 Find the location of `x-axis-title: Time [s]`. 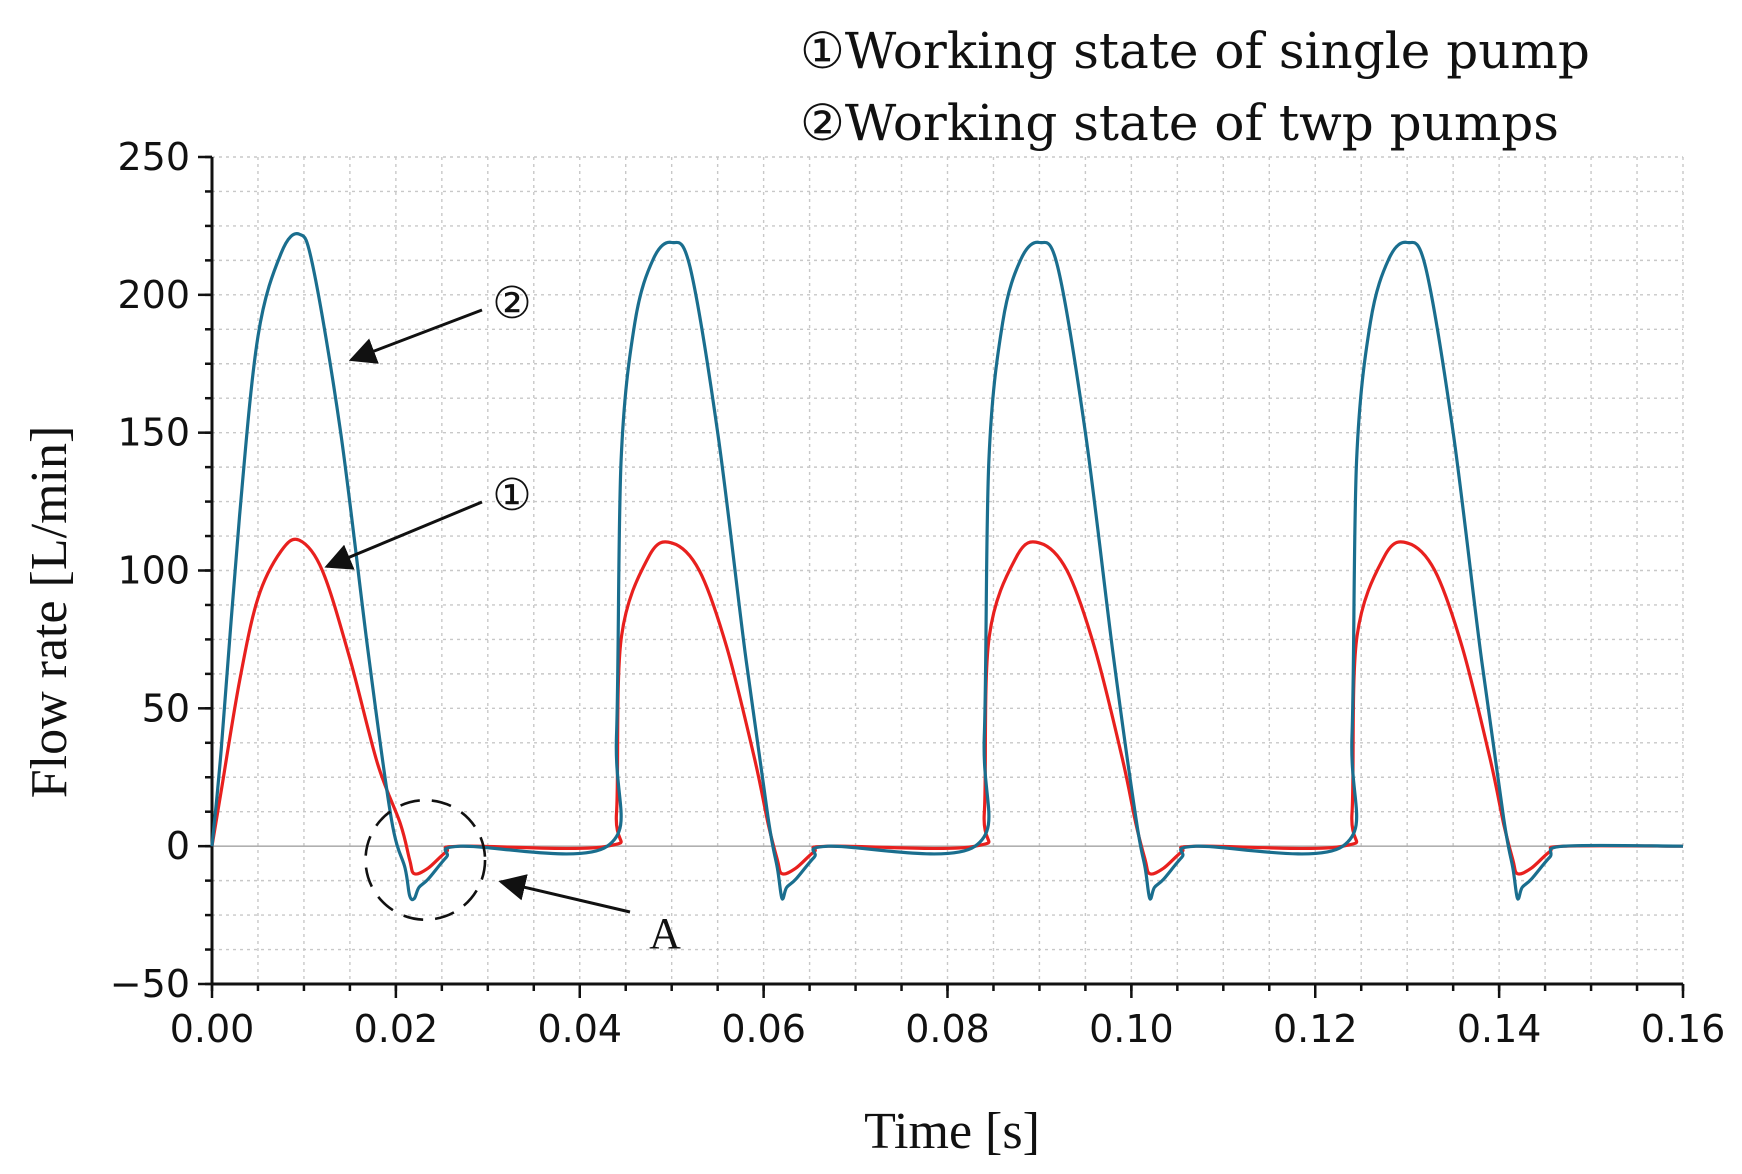

x-axis-title: Time [s] is located at coordinates (952, 1131).